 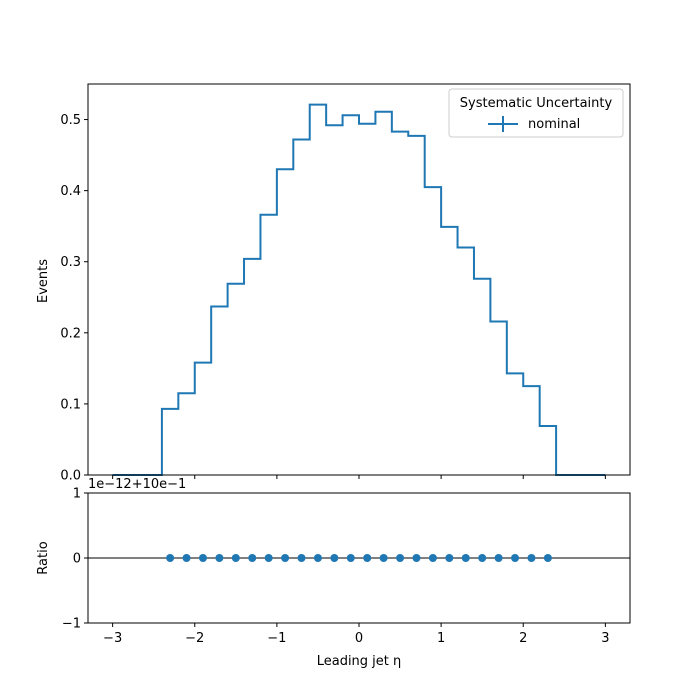 What do you see at coordinates (194, 638) in the screenshot?
I see `ratio-x-tick-label: −2` at bounding box center [194, 638].